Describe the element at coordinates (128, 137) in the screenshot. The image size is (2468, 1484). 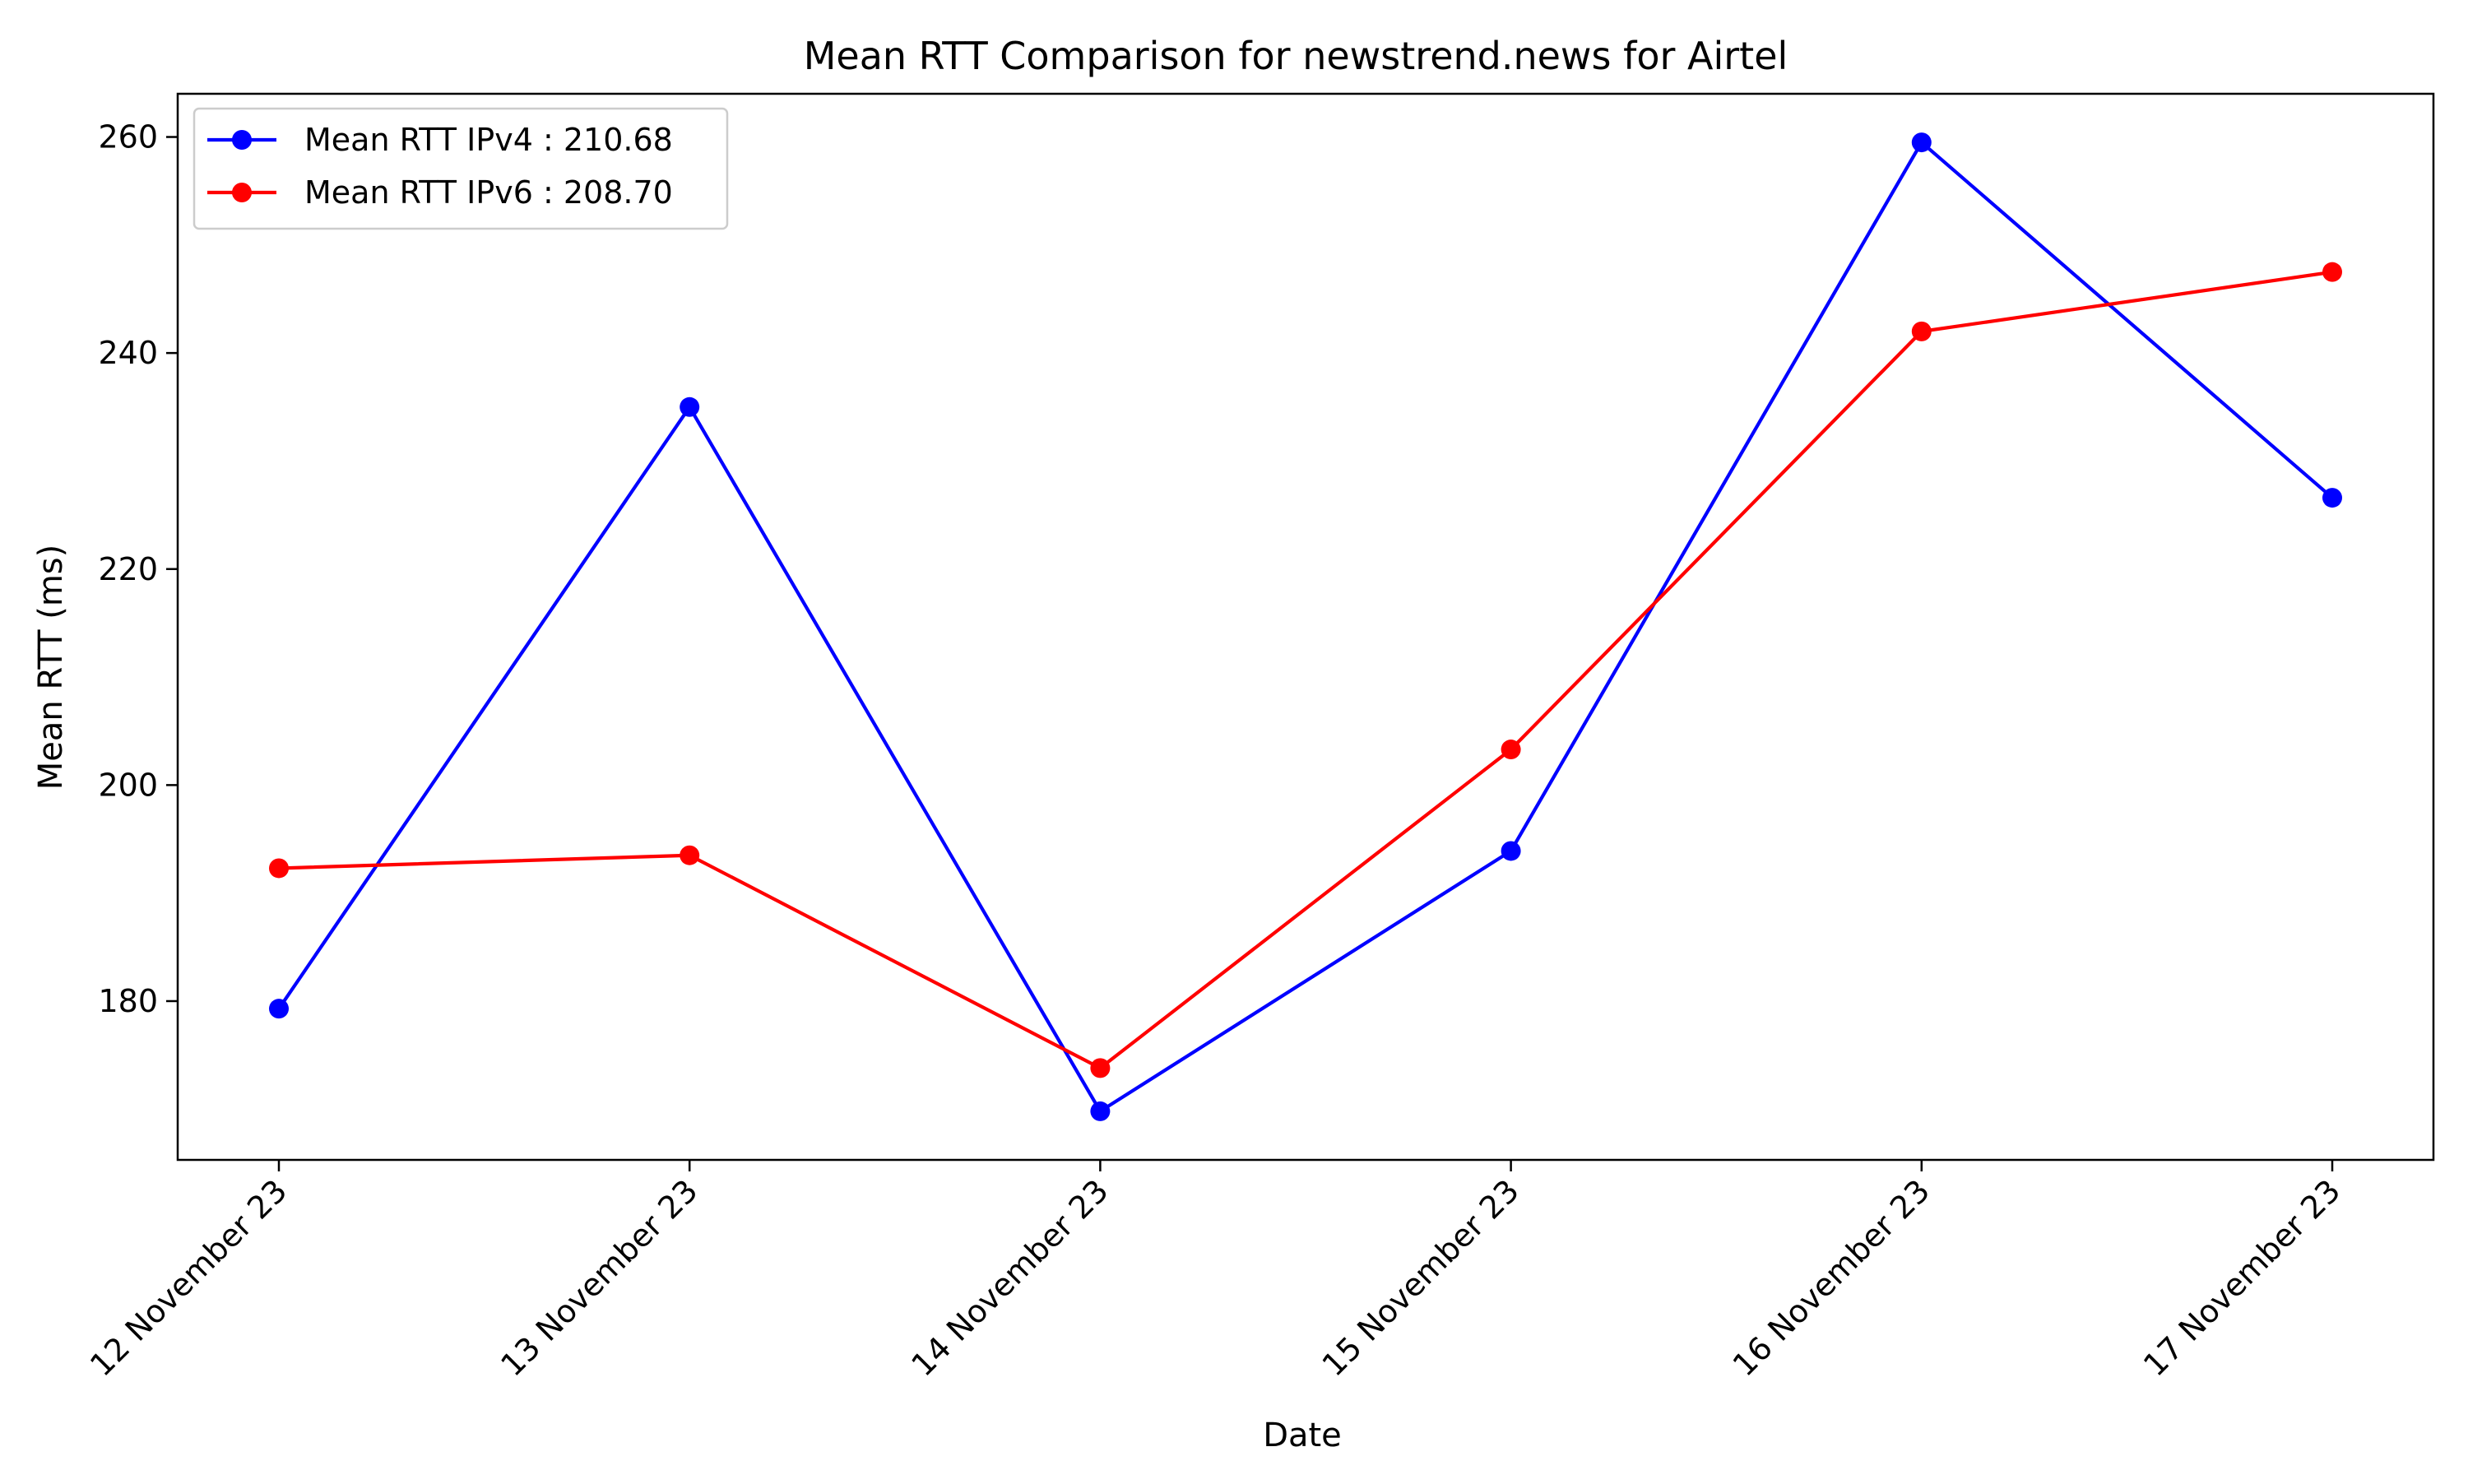
I see `y-tick-label: 260` at that location.